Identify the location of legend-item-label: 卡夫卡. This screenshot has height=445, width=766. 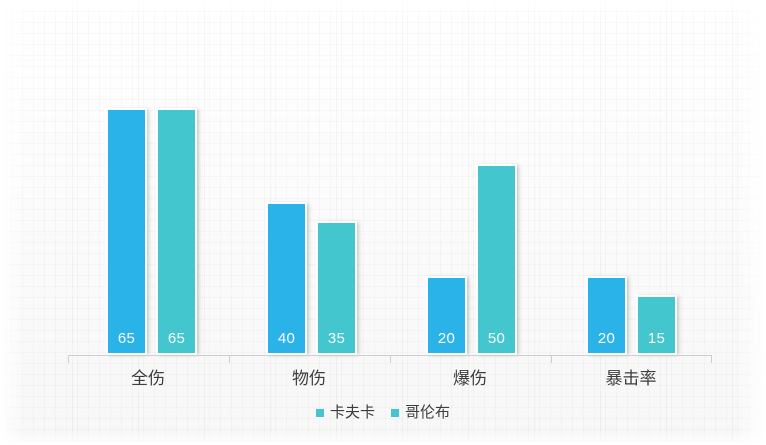
(352, 412).